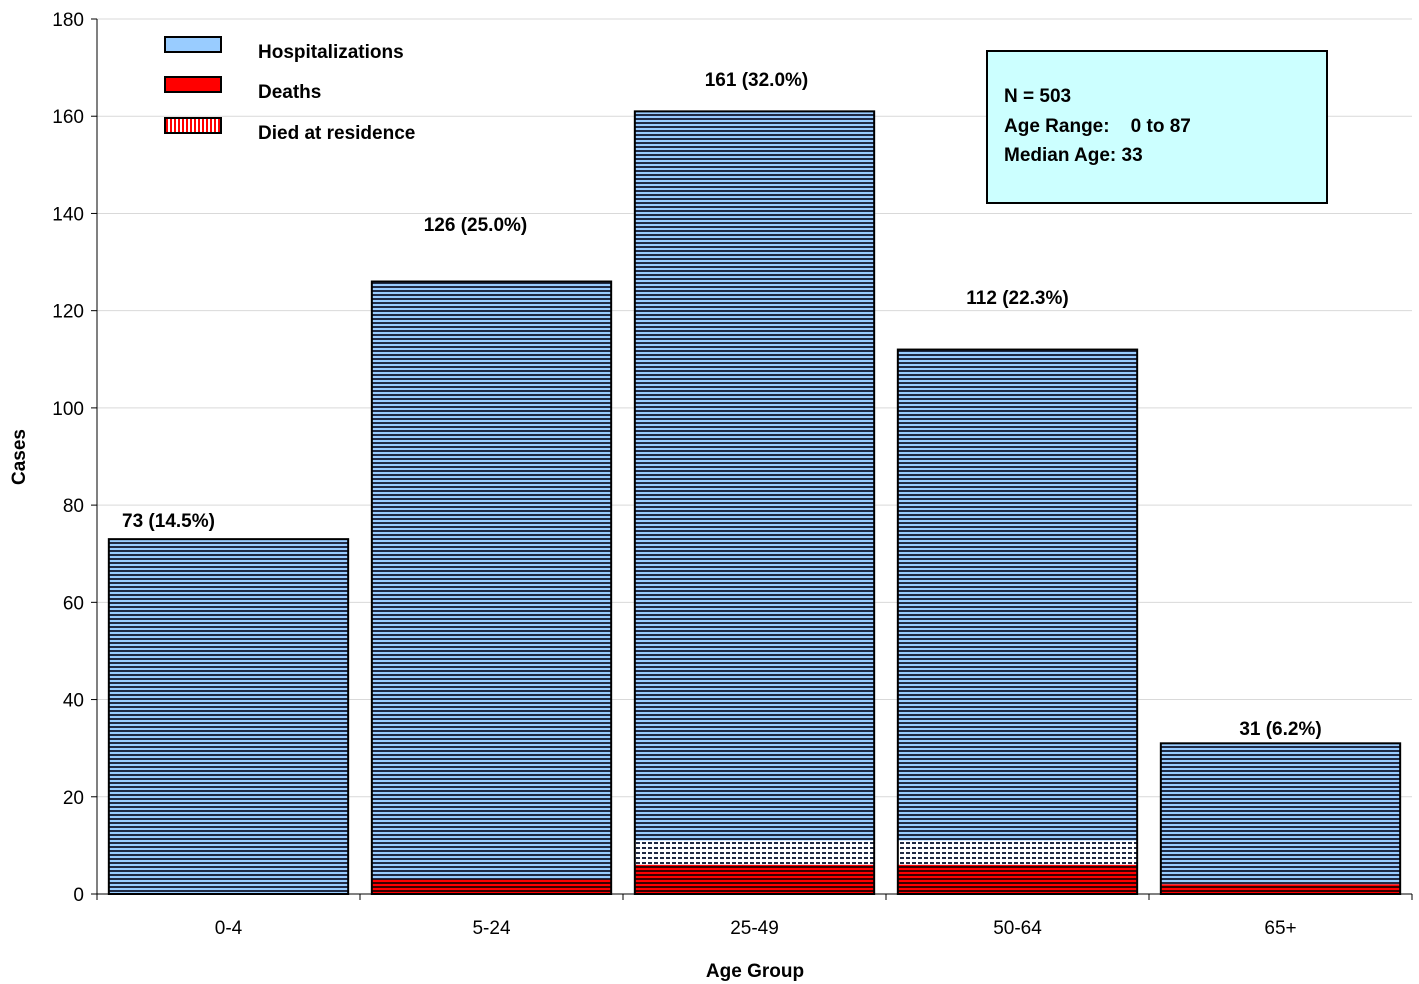 This screenshot has width=1419, height=984. I want to click on stats-line-median-age: Median Age: 33, so click(1073, 155).